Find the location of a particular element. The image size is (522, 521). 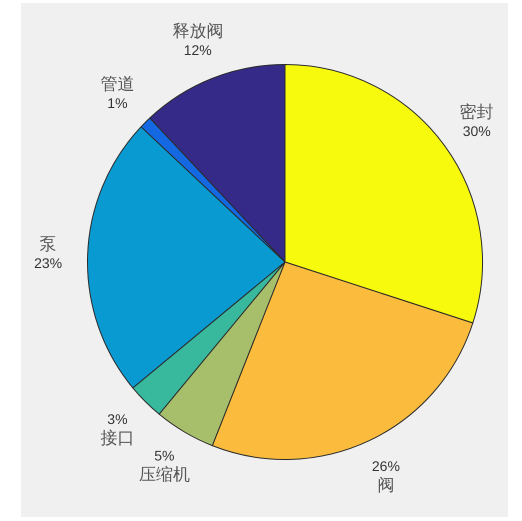

slice-label: 接口 is located at coordinates (117, 438).